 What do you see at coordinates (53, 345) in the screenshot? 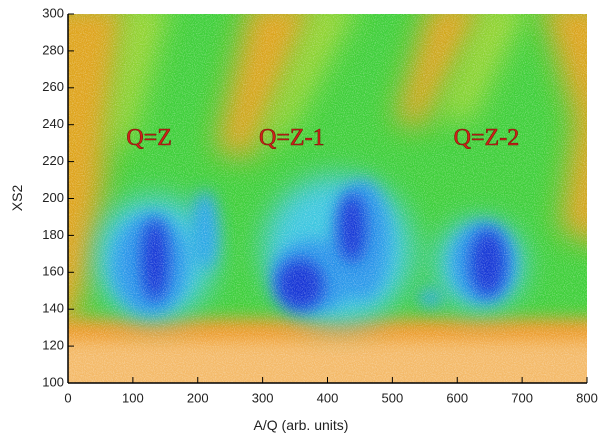
I see `y-tick-label: 120` at bounding box center [53, 345].